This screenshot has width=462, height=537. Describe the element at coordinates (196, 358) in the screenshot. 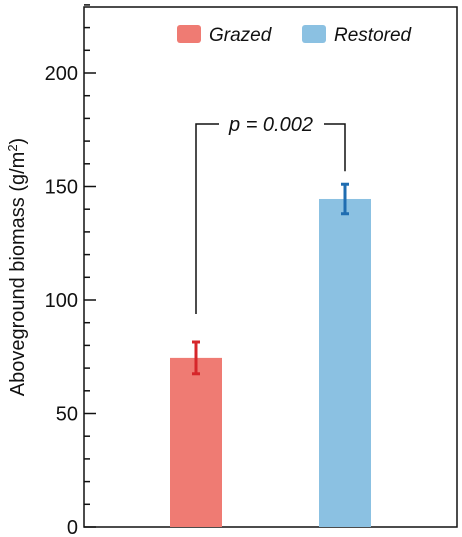

I see `error-bar-grazed` at that location.